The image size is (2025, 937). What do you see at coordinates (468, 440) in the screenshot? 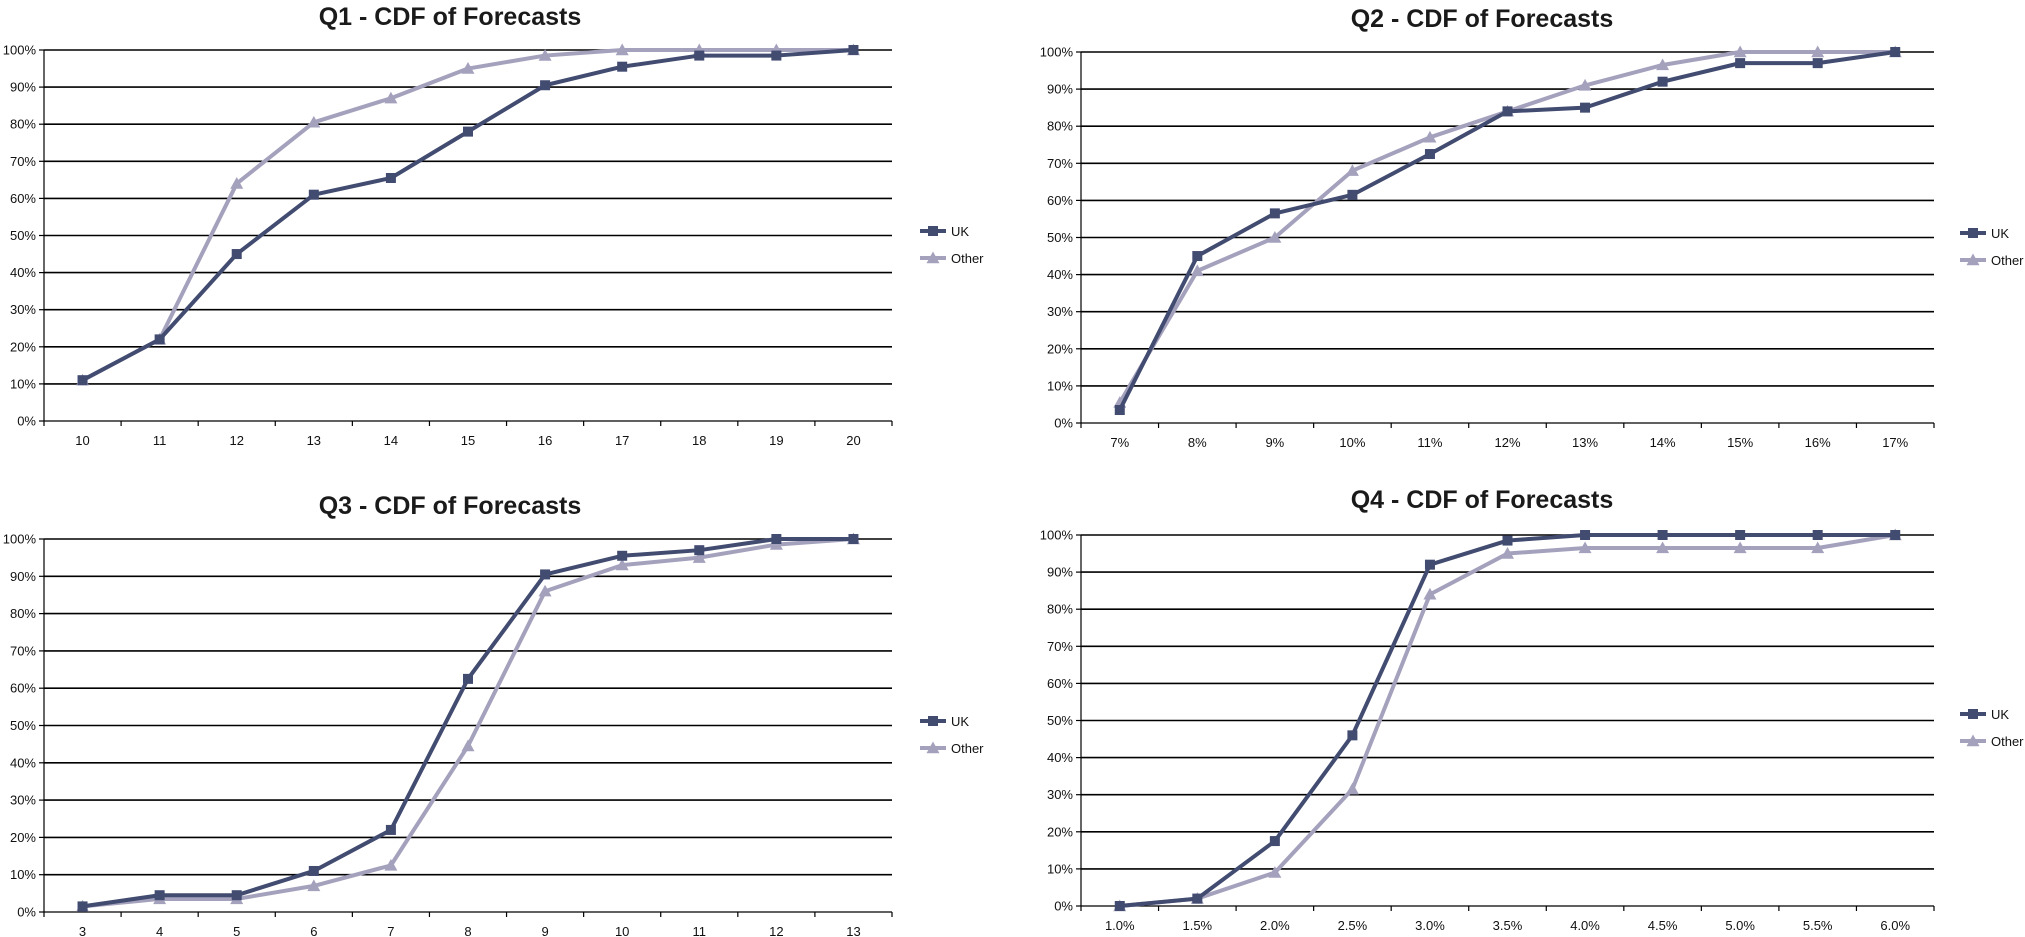
I see `x-tick-label: 15` at bounding box center [468, 440].